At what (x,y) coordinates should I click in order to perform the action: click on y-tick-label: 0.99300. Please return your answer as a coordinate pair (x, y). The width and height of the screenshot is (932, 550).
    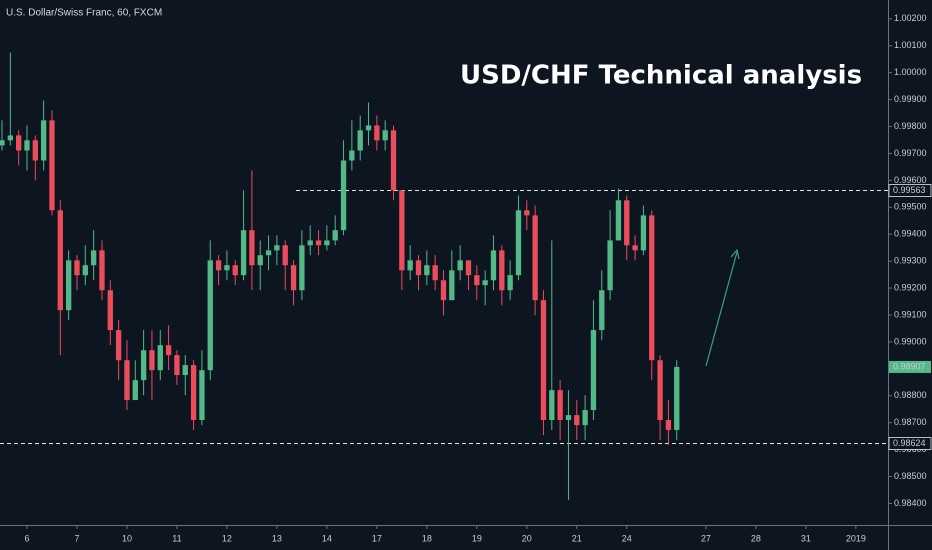
    Looking at the image, I should click on (910, 261).